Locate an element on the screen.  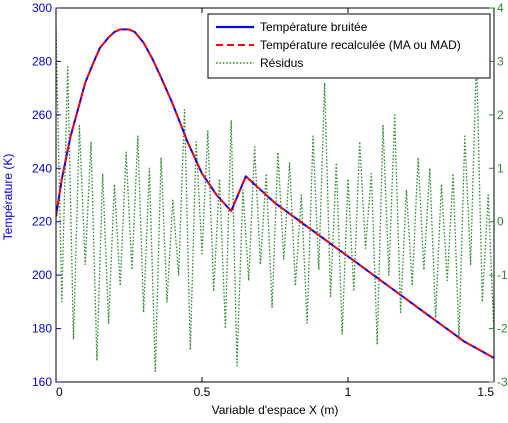
y-left-tick-label-5: 260 is located at coordinates (42, 115).